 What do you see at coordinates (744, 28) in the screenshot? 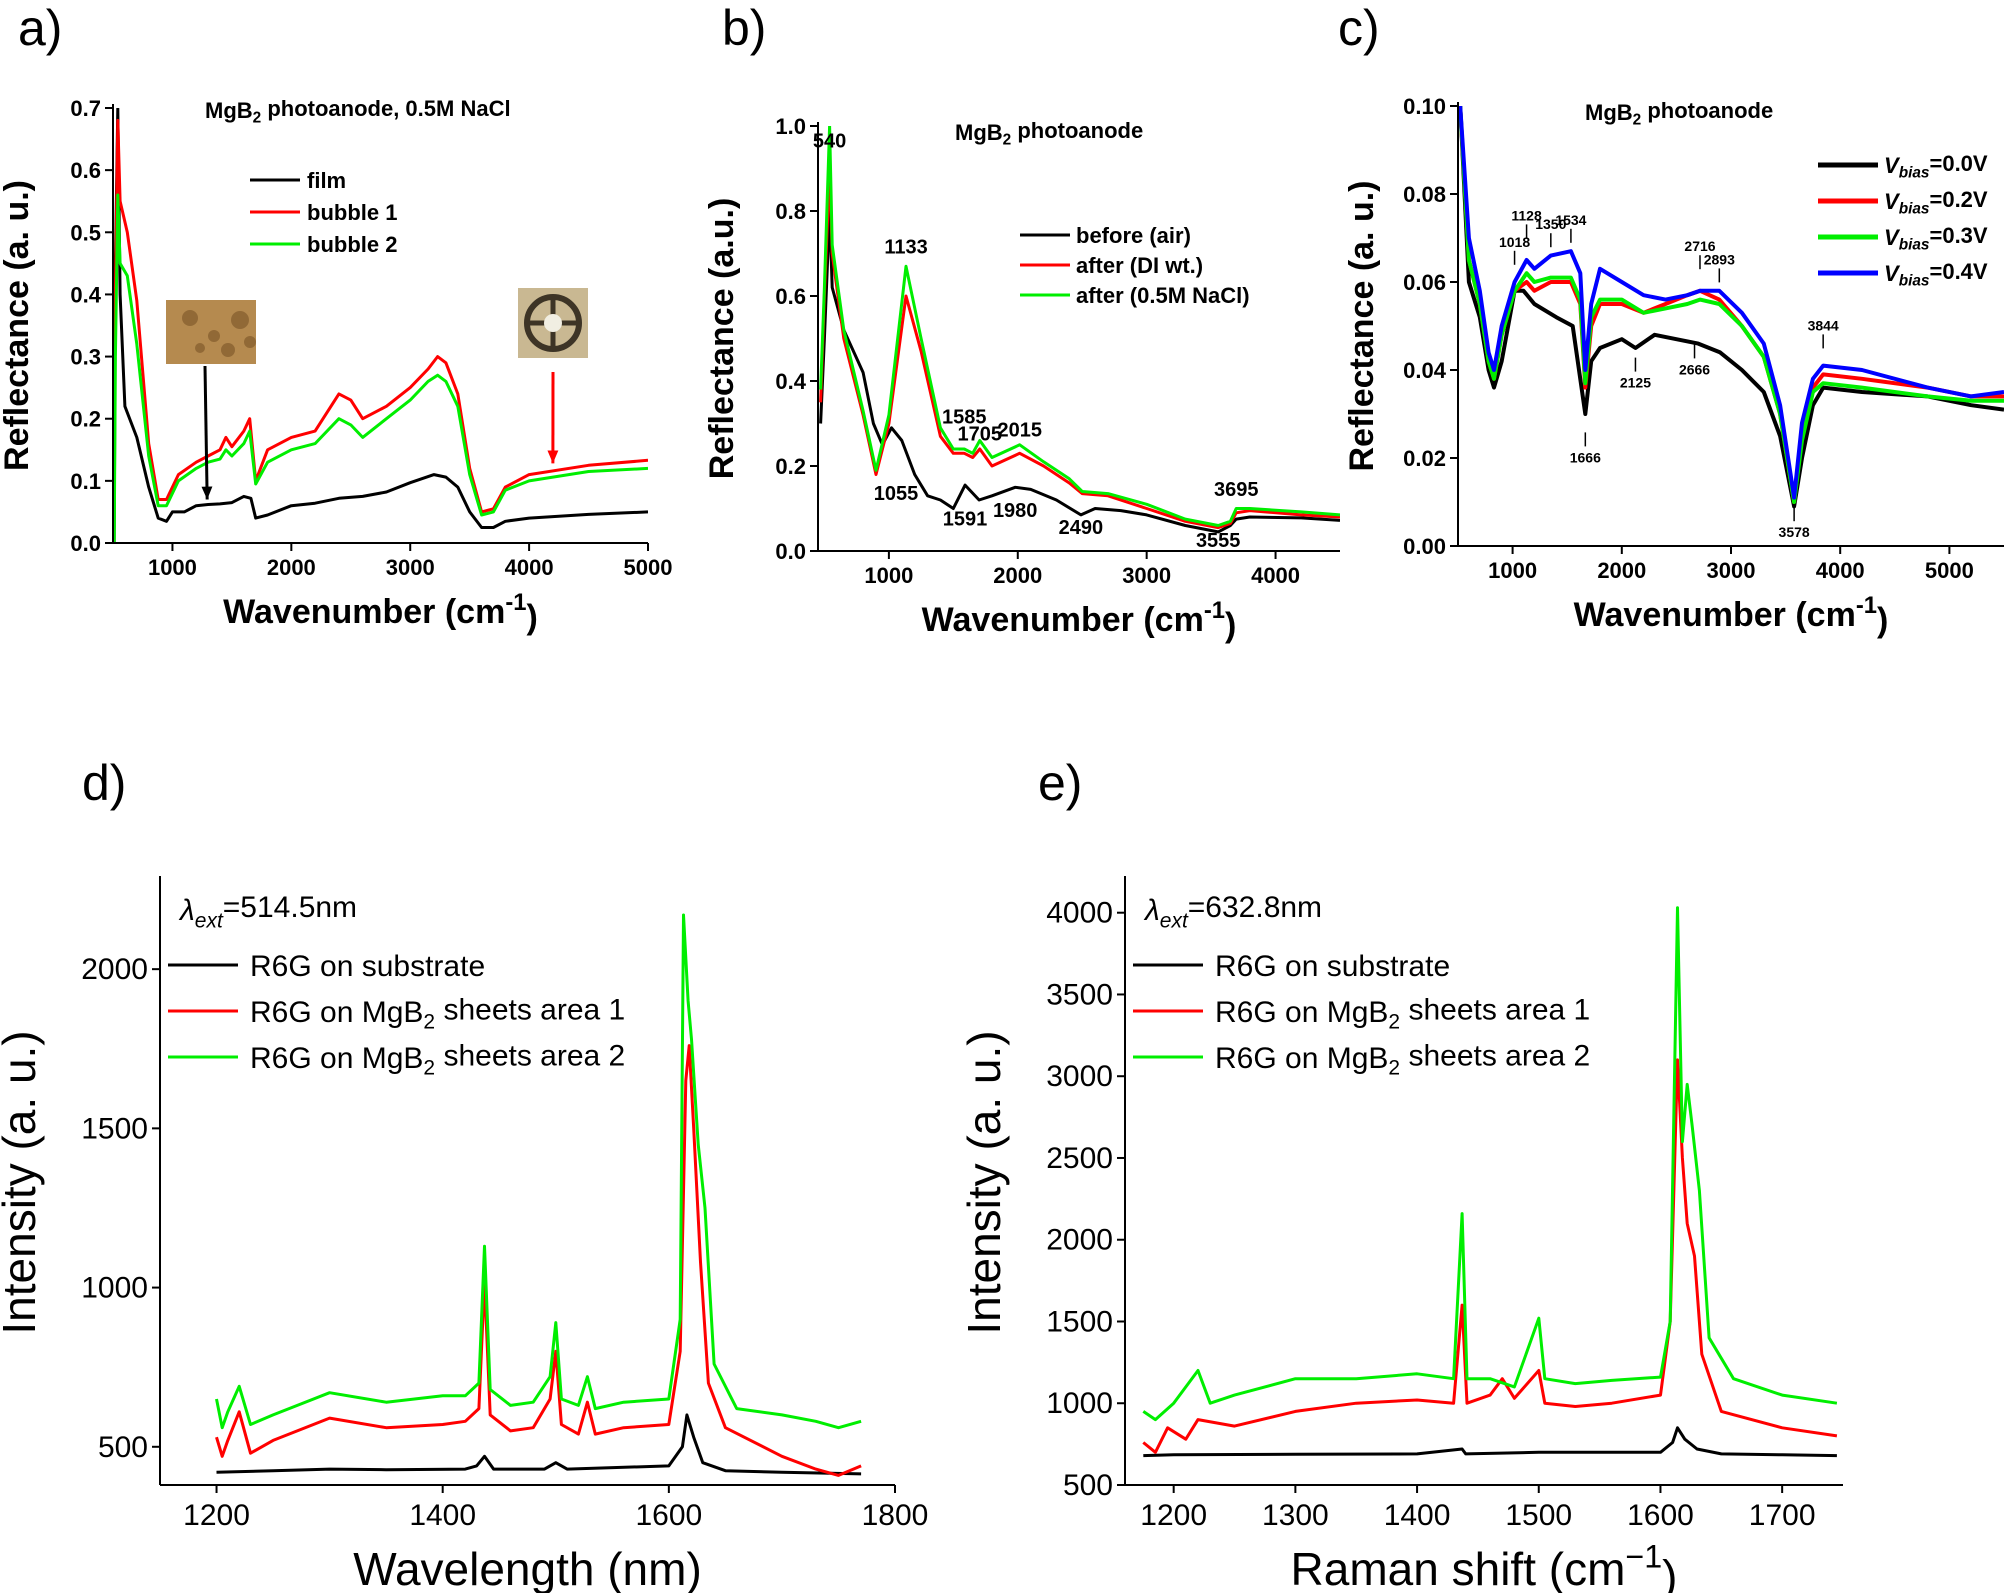
I see `panel-label-b: b)` at bounding box center [744, 28].